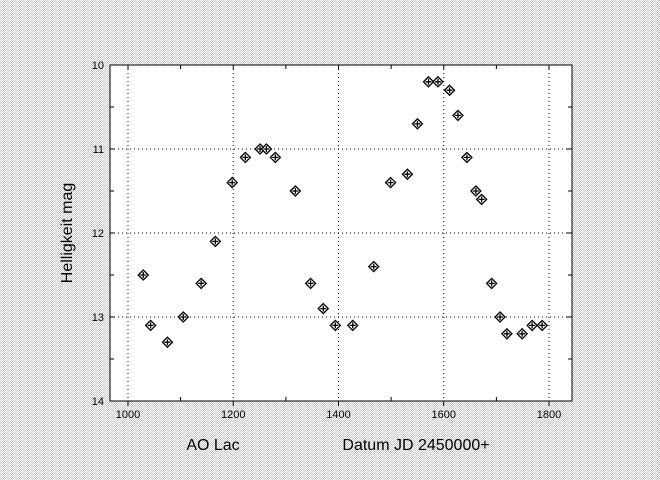  Describe the element at coordinates (128, 415) in the screenshot. I see `x-tick-label: 1000` at that location.